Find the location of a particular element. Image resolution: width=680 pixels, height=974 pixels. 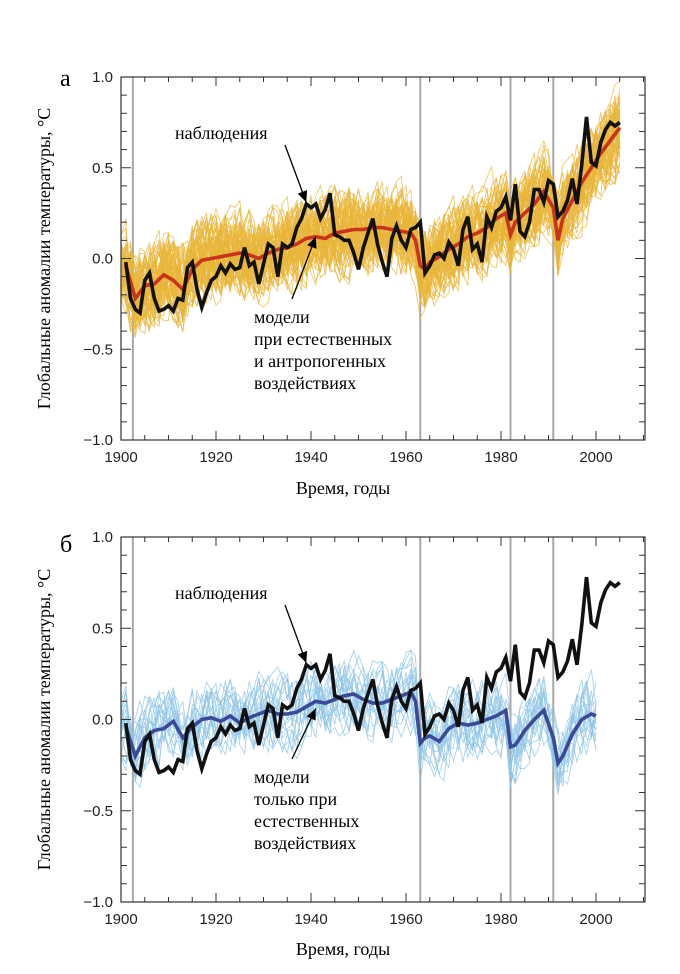

annotation-line: только при is located at coordinates (296, 799).